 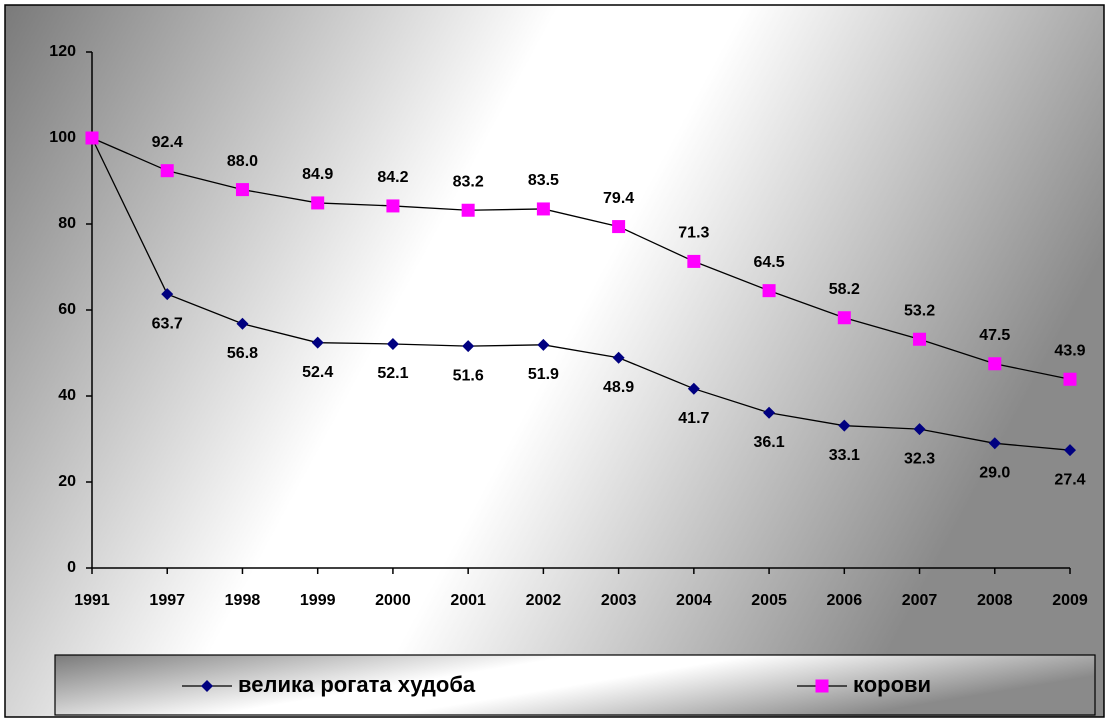 What do you see at coordinates (67, 481) in the screenshot?
I see `y-tick-label: 20` at bounding box center [67, 481].